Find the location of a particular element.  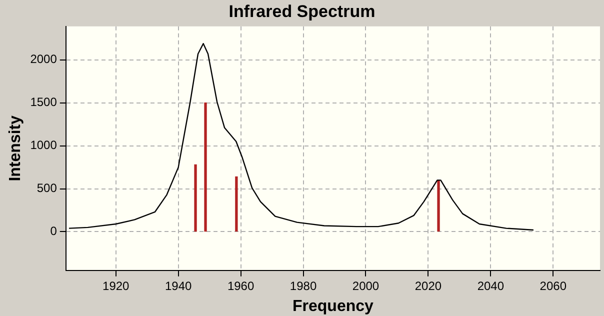

chart-title: Infrared Spectrum is located at coordinates (302, 11).